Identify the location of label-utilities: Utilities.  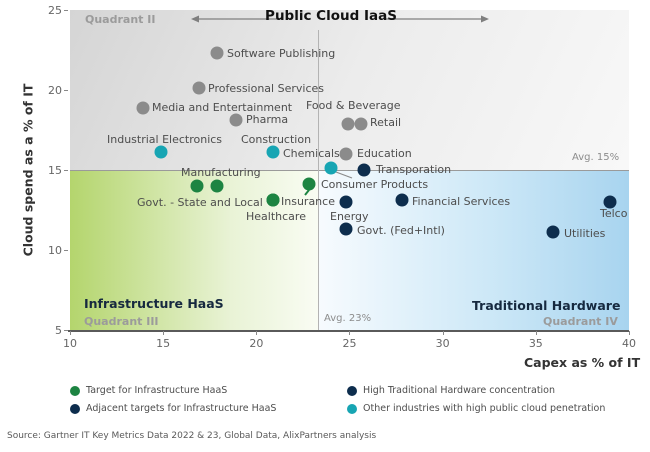
(585, 233).